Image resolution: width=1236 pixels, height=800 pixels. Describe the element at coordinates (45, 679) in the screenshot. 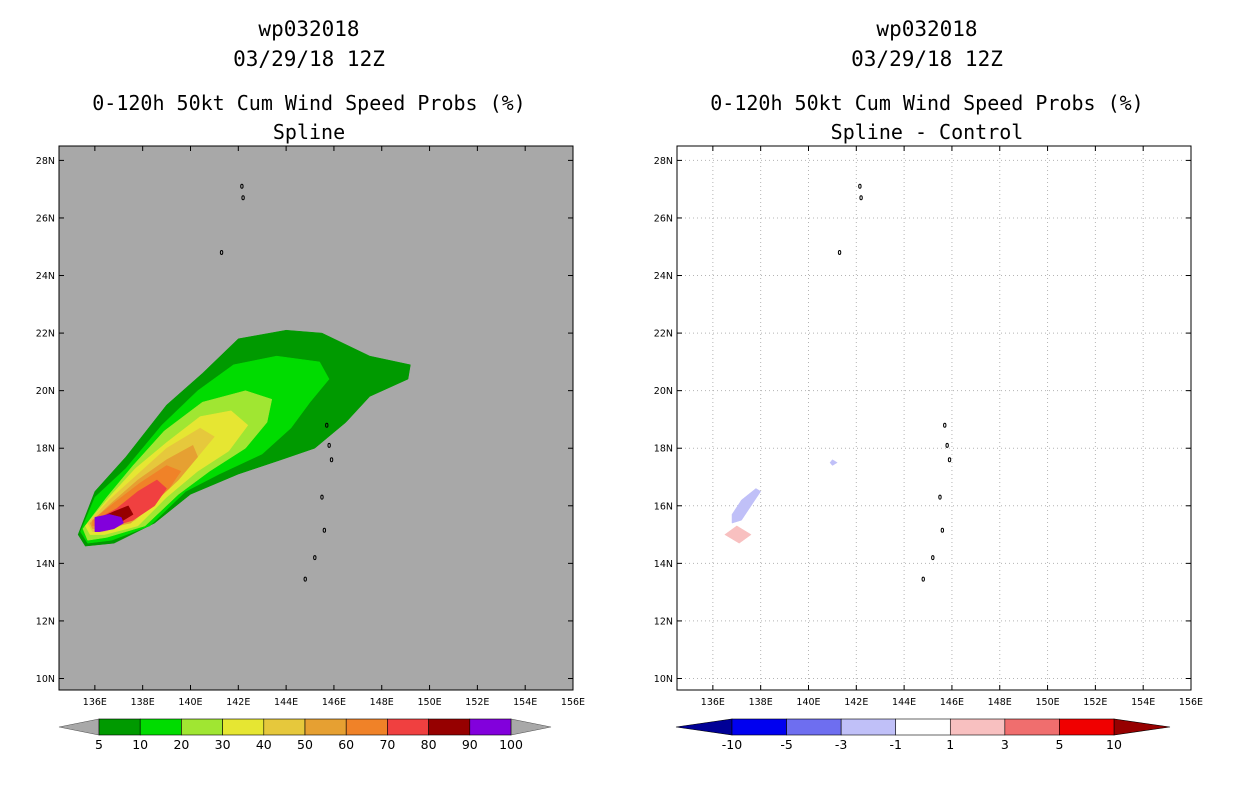

I see `left-y-tick-label: 10N` at that location.